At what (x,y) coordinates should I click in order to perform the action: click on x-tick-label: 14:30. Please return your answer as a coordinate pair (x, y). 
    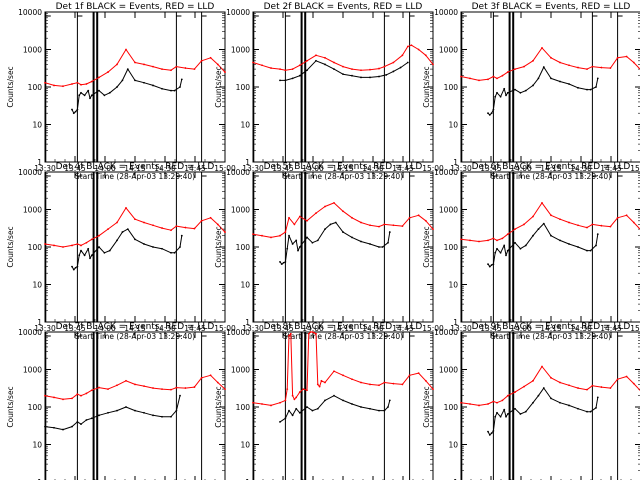
    Looking at the image, I should click on (373, 168).